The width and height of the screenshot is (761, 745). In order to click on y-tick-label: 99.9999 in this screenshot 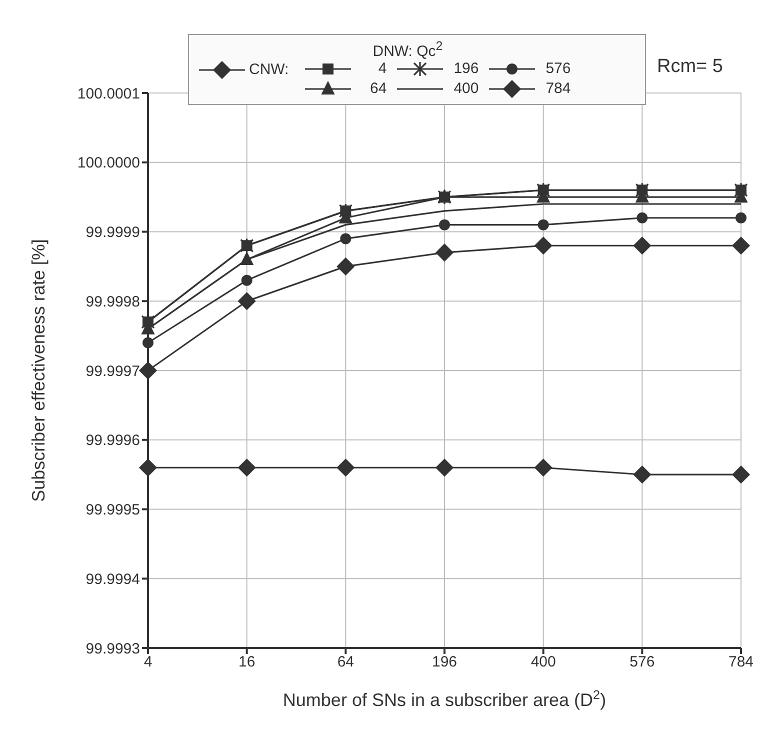, I will do `click(113, 233)`.